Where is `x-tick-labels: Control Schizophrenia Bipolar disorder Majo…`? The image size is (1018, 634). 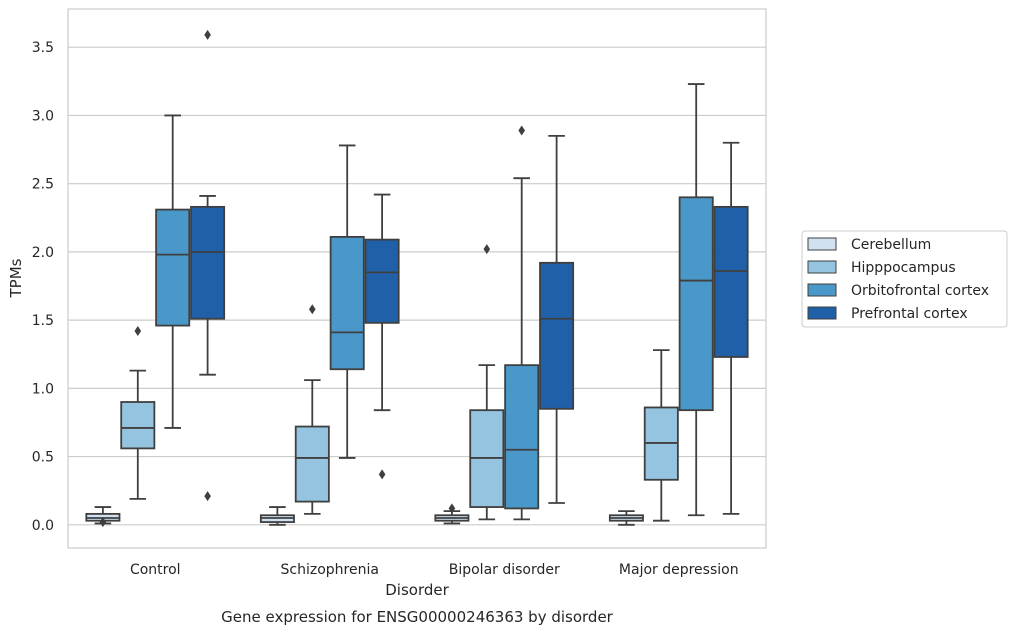
x-tick-labels: Control Schizophrenia Bipolar disorder Majo… is located at coordinates (434, 570).